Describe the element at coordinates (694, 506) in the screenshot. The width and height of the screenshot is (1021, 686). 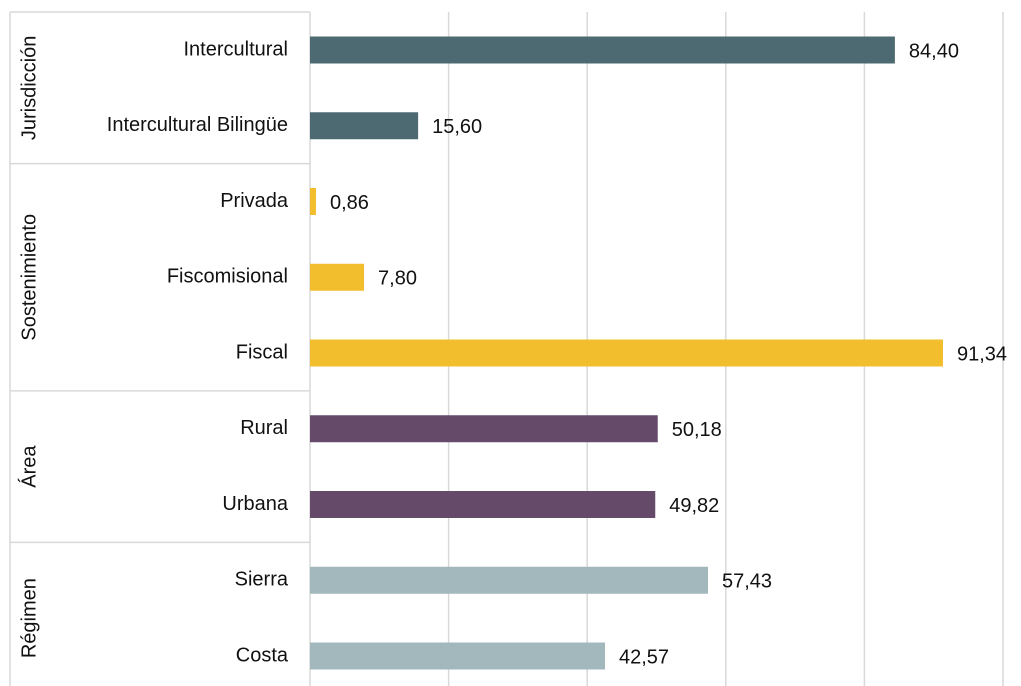
I see `value-label: 49,82` at that location.